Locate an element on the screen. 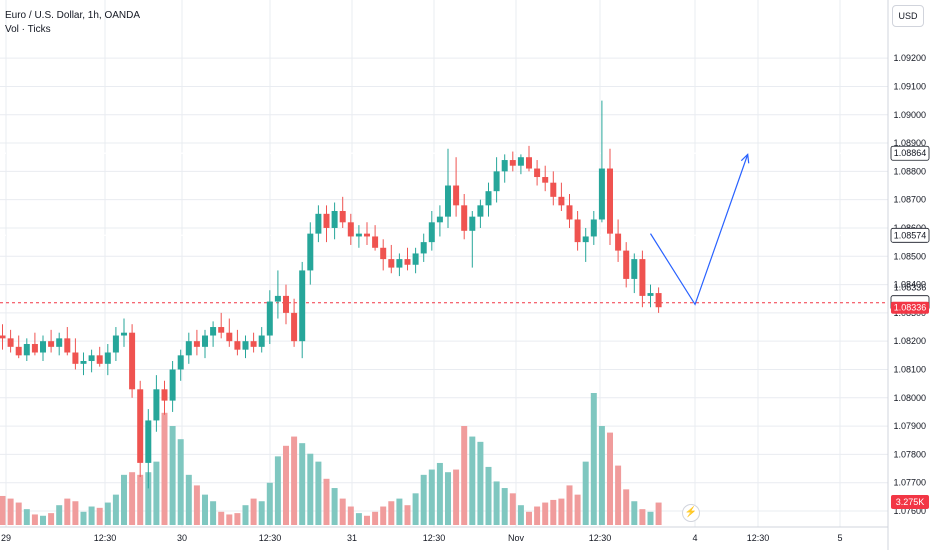 The height and width of the screenshot is (550, 932). currency-button: USD is located at coordinates (908, 16).